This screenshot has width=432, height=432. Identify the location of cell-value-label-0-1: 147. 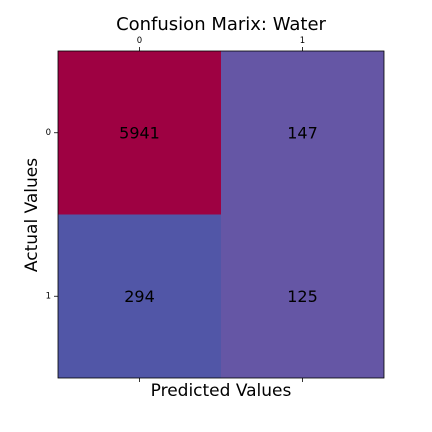
(302, 132).